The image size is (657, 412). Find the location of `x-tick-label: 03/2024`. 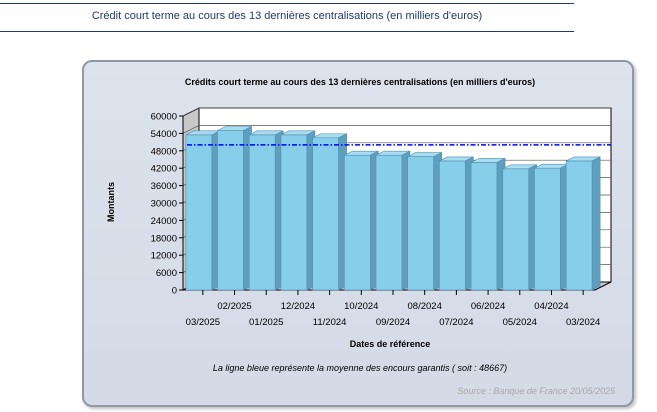

x-tick-label: 03/2024 is located at coordinates (583, 322).